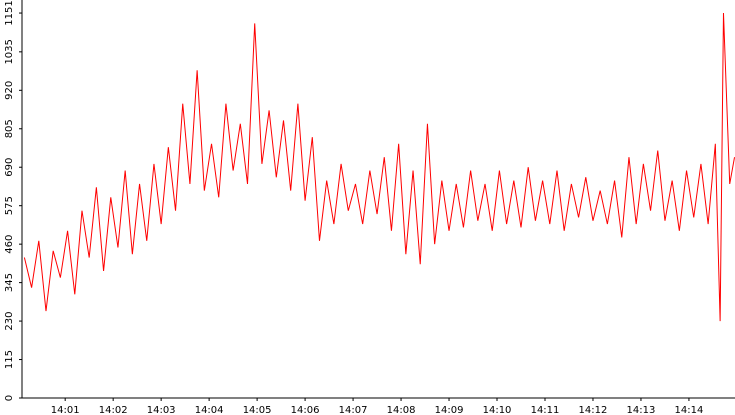  Describe the element at coordinates (113, 410) in the screenshot. I see `x-tick-label: 14:02` at that location.